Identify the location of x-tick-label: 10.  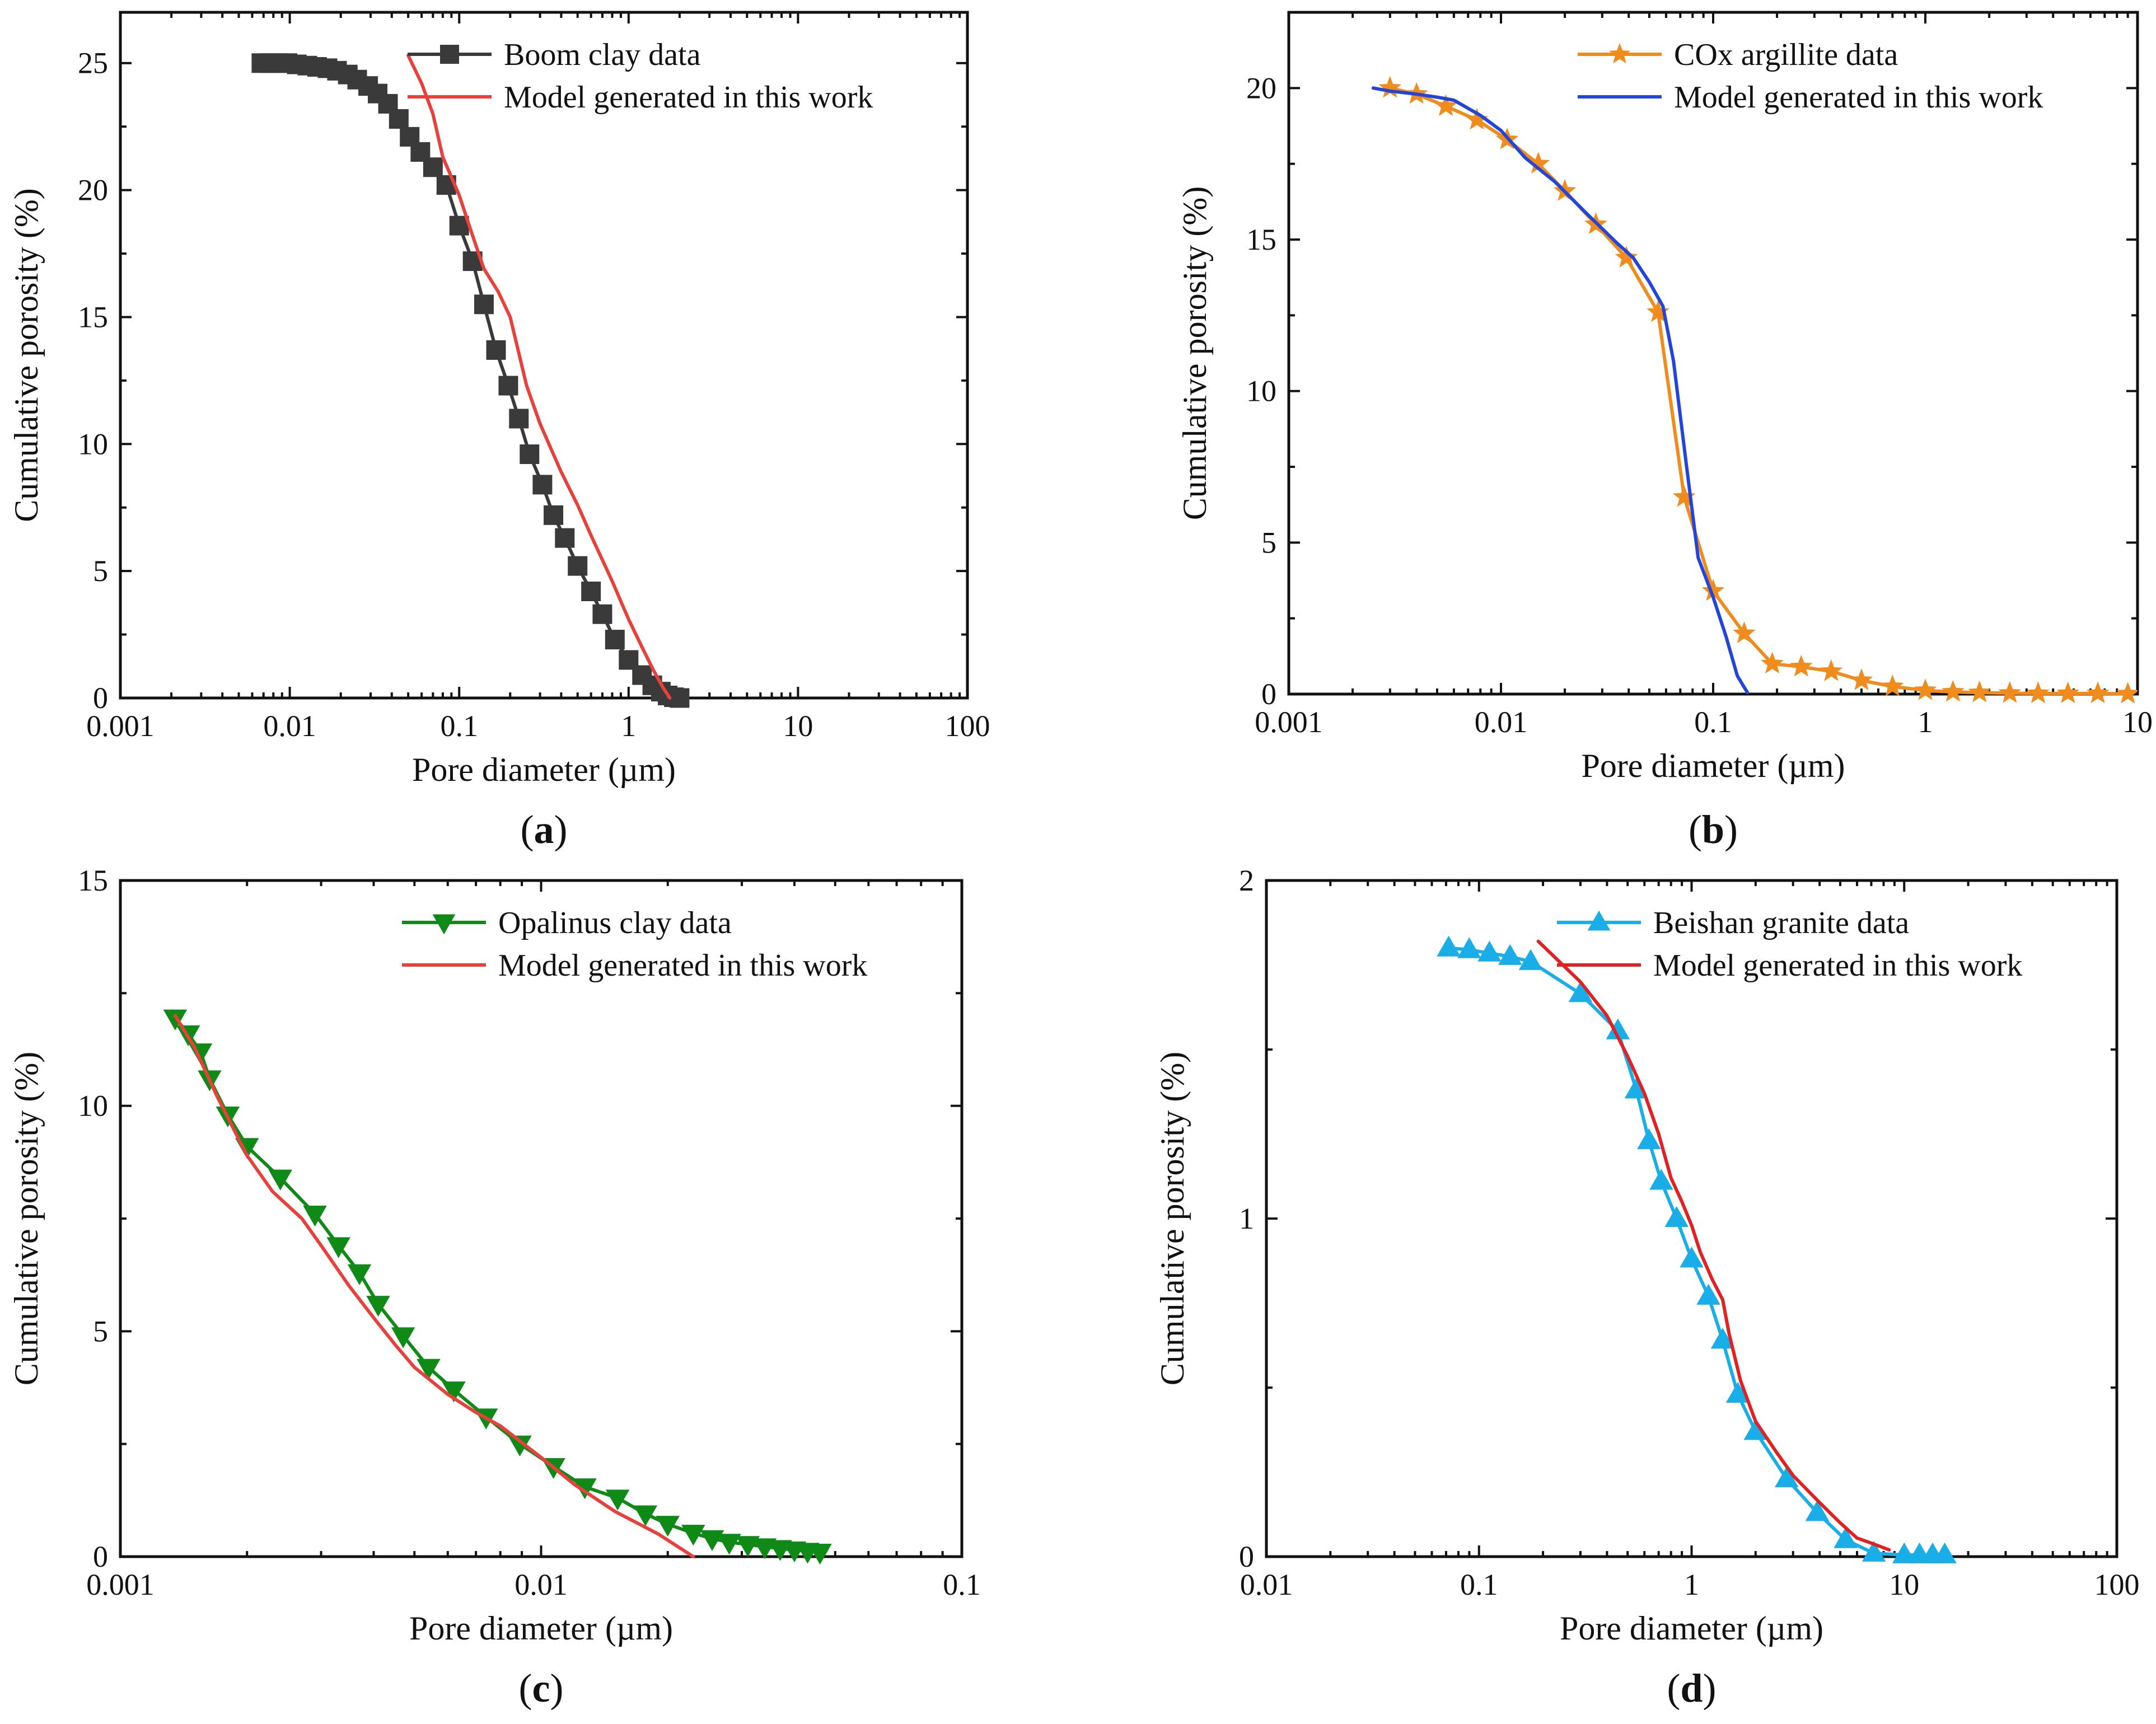
(798, 726).